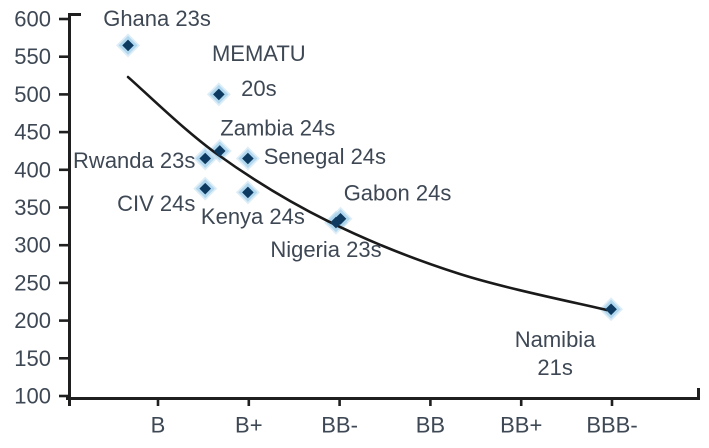 The height and width of the screenshot is (448, 709). Describe the element at coordinates (128, 45) in the screenshot. I see `data-point-ghana-23s` at that location.